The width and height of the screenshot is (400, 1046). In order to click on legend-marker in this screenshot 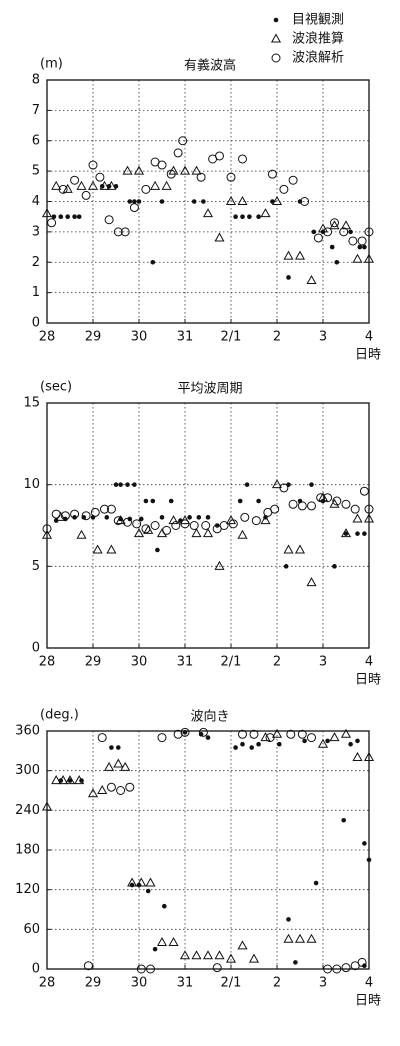, I will do `click(276, 58)`.